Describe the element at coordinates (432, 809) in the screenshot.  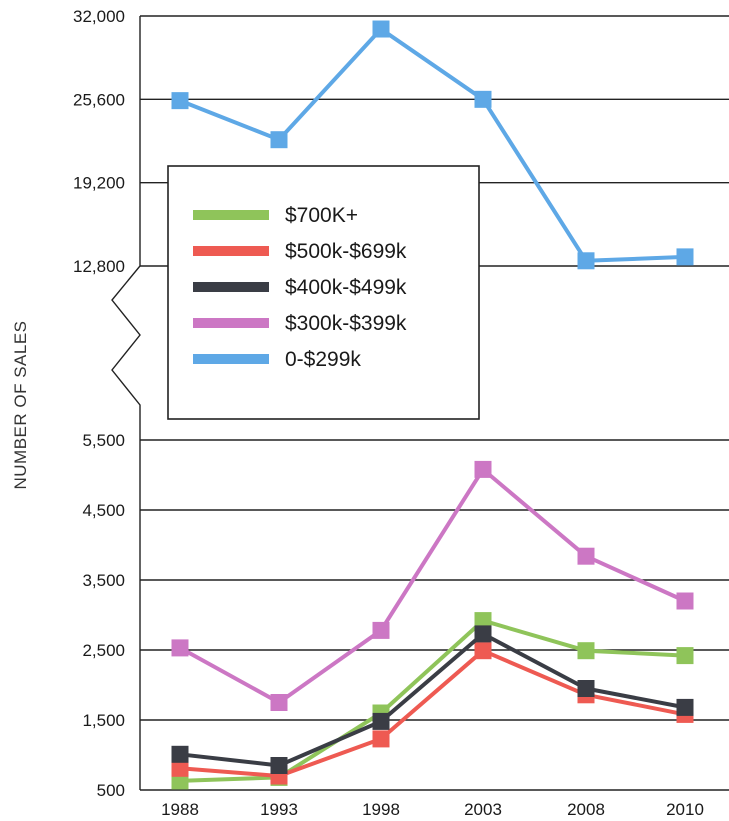
I see `x-tick-labels: 1988 1993 1998 2003 2008 2010` at that location.